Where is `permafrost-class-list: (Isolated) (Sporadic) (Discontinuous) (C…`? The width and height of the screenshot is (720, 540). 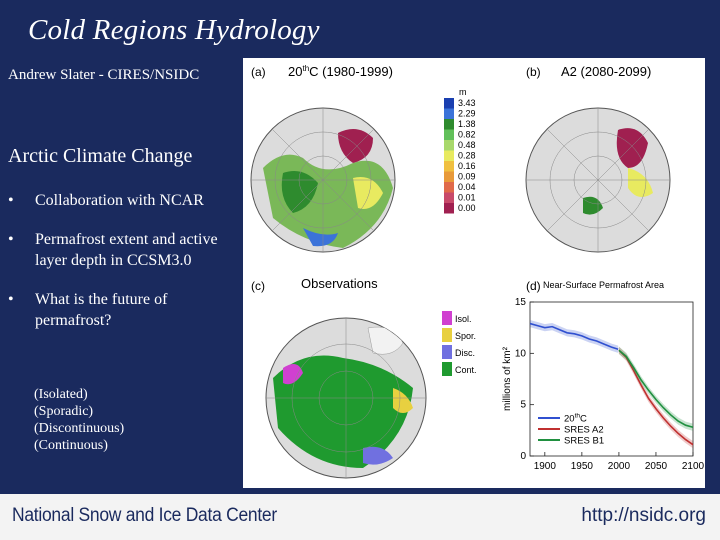
permafrost-class-list: (Isolated) (Sporadic) (Discontinuous) (C… is located at coordinates (79, 420).